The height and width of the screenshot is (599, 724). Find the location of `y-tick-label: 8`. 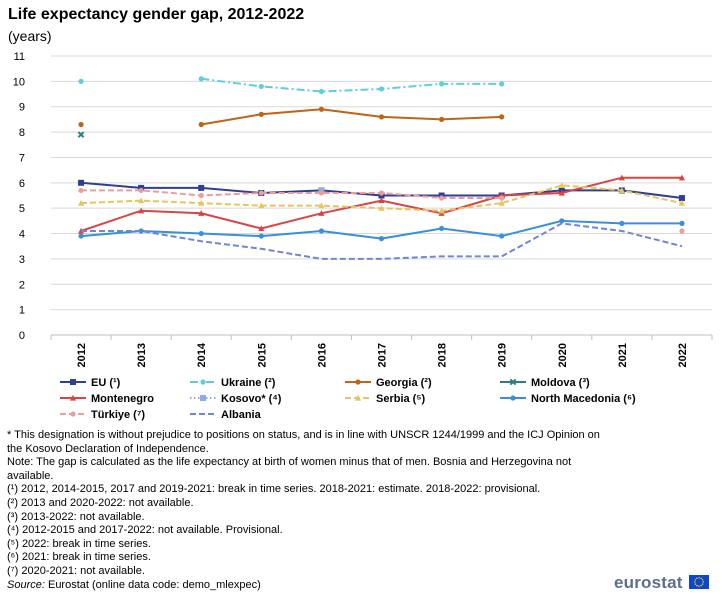

y-tick-label: 8 is located at coordinates (22, 133).